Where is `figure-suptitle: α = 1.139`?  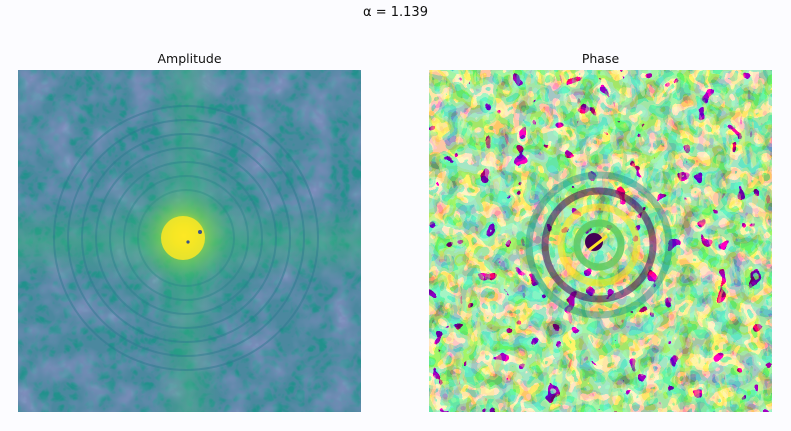 figure-suptitle: α = 1.139 is located at coordinates (395, 12).